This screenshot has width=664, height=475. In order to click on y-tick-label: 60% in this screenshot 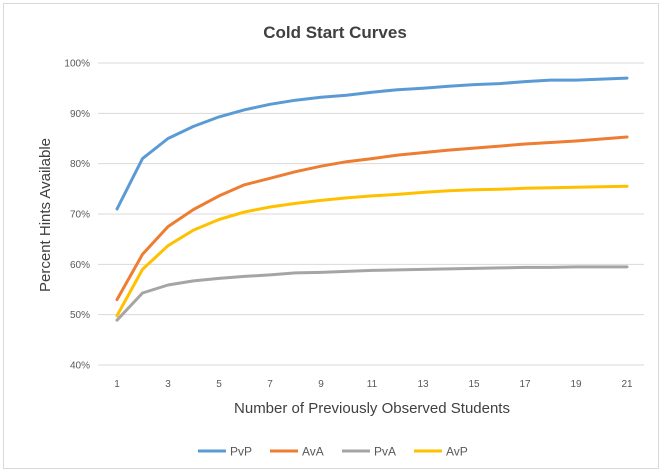, I will do `click(80, 265)`.